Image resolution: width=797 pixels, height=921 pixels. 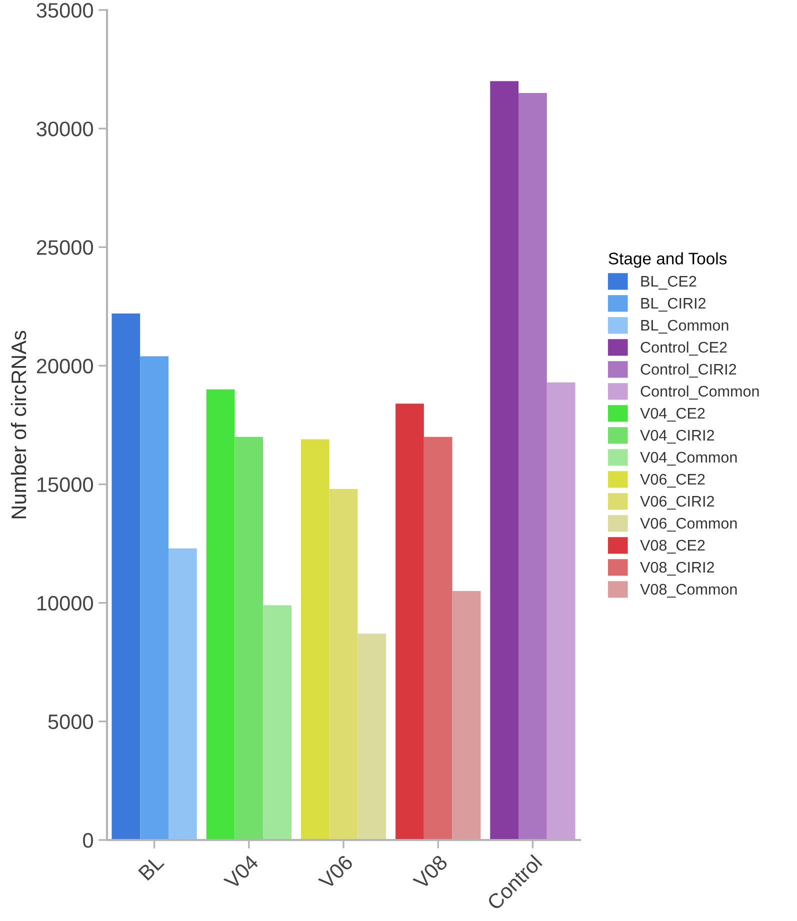 What do you see at coordinates (672, 415) in the screenshot?
I see `legend-label: V04_CE2` at bounding box center [672, 415].